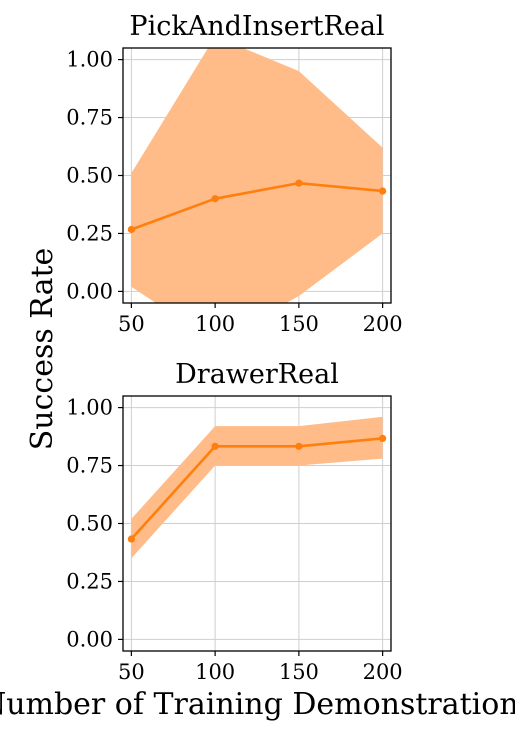 The image size is (515, 737). I want to click on confidence-band, so click(257, 487).